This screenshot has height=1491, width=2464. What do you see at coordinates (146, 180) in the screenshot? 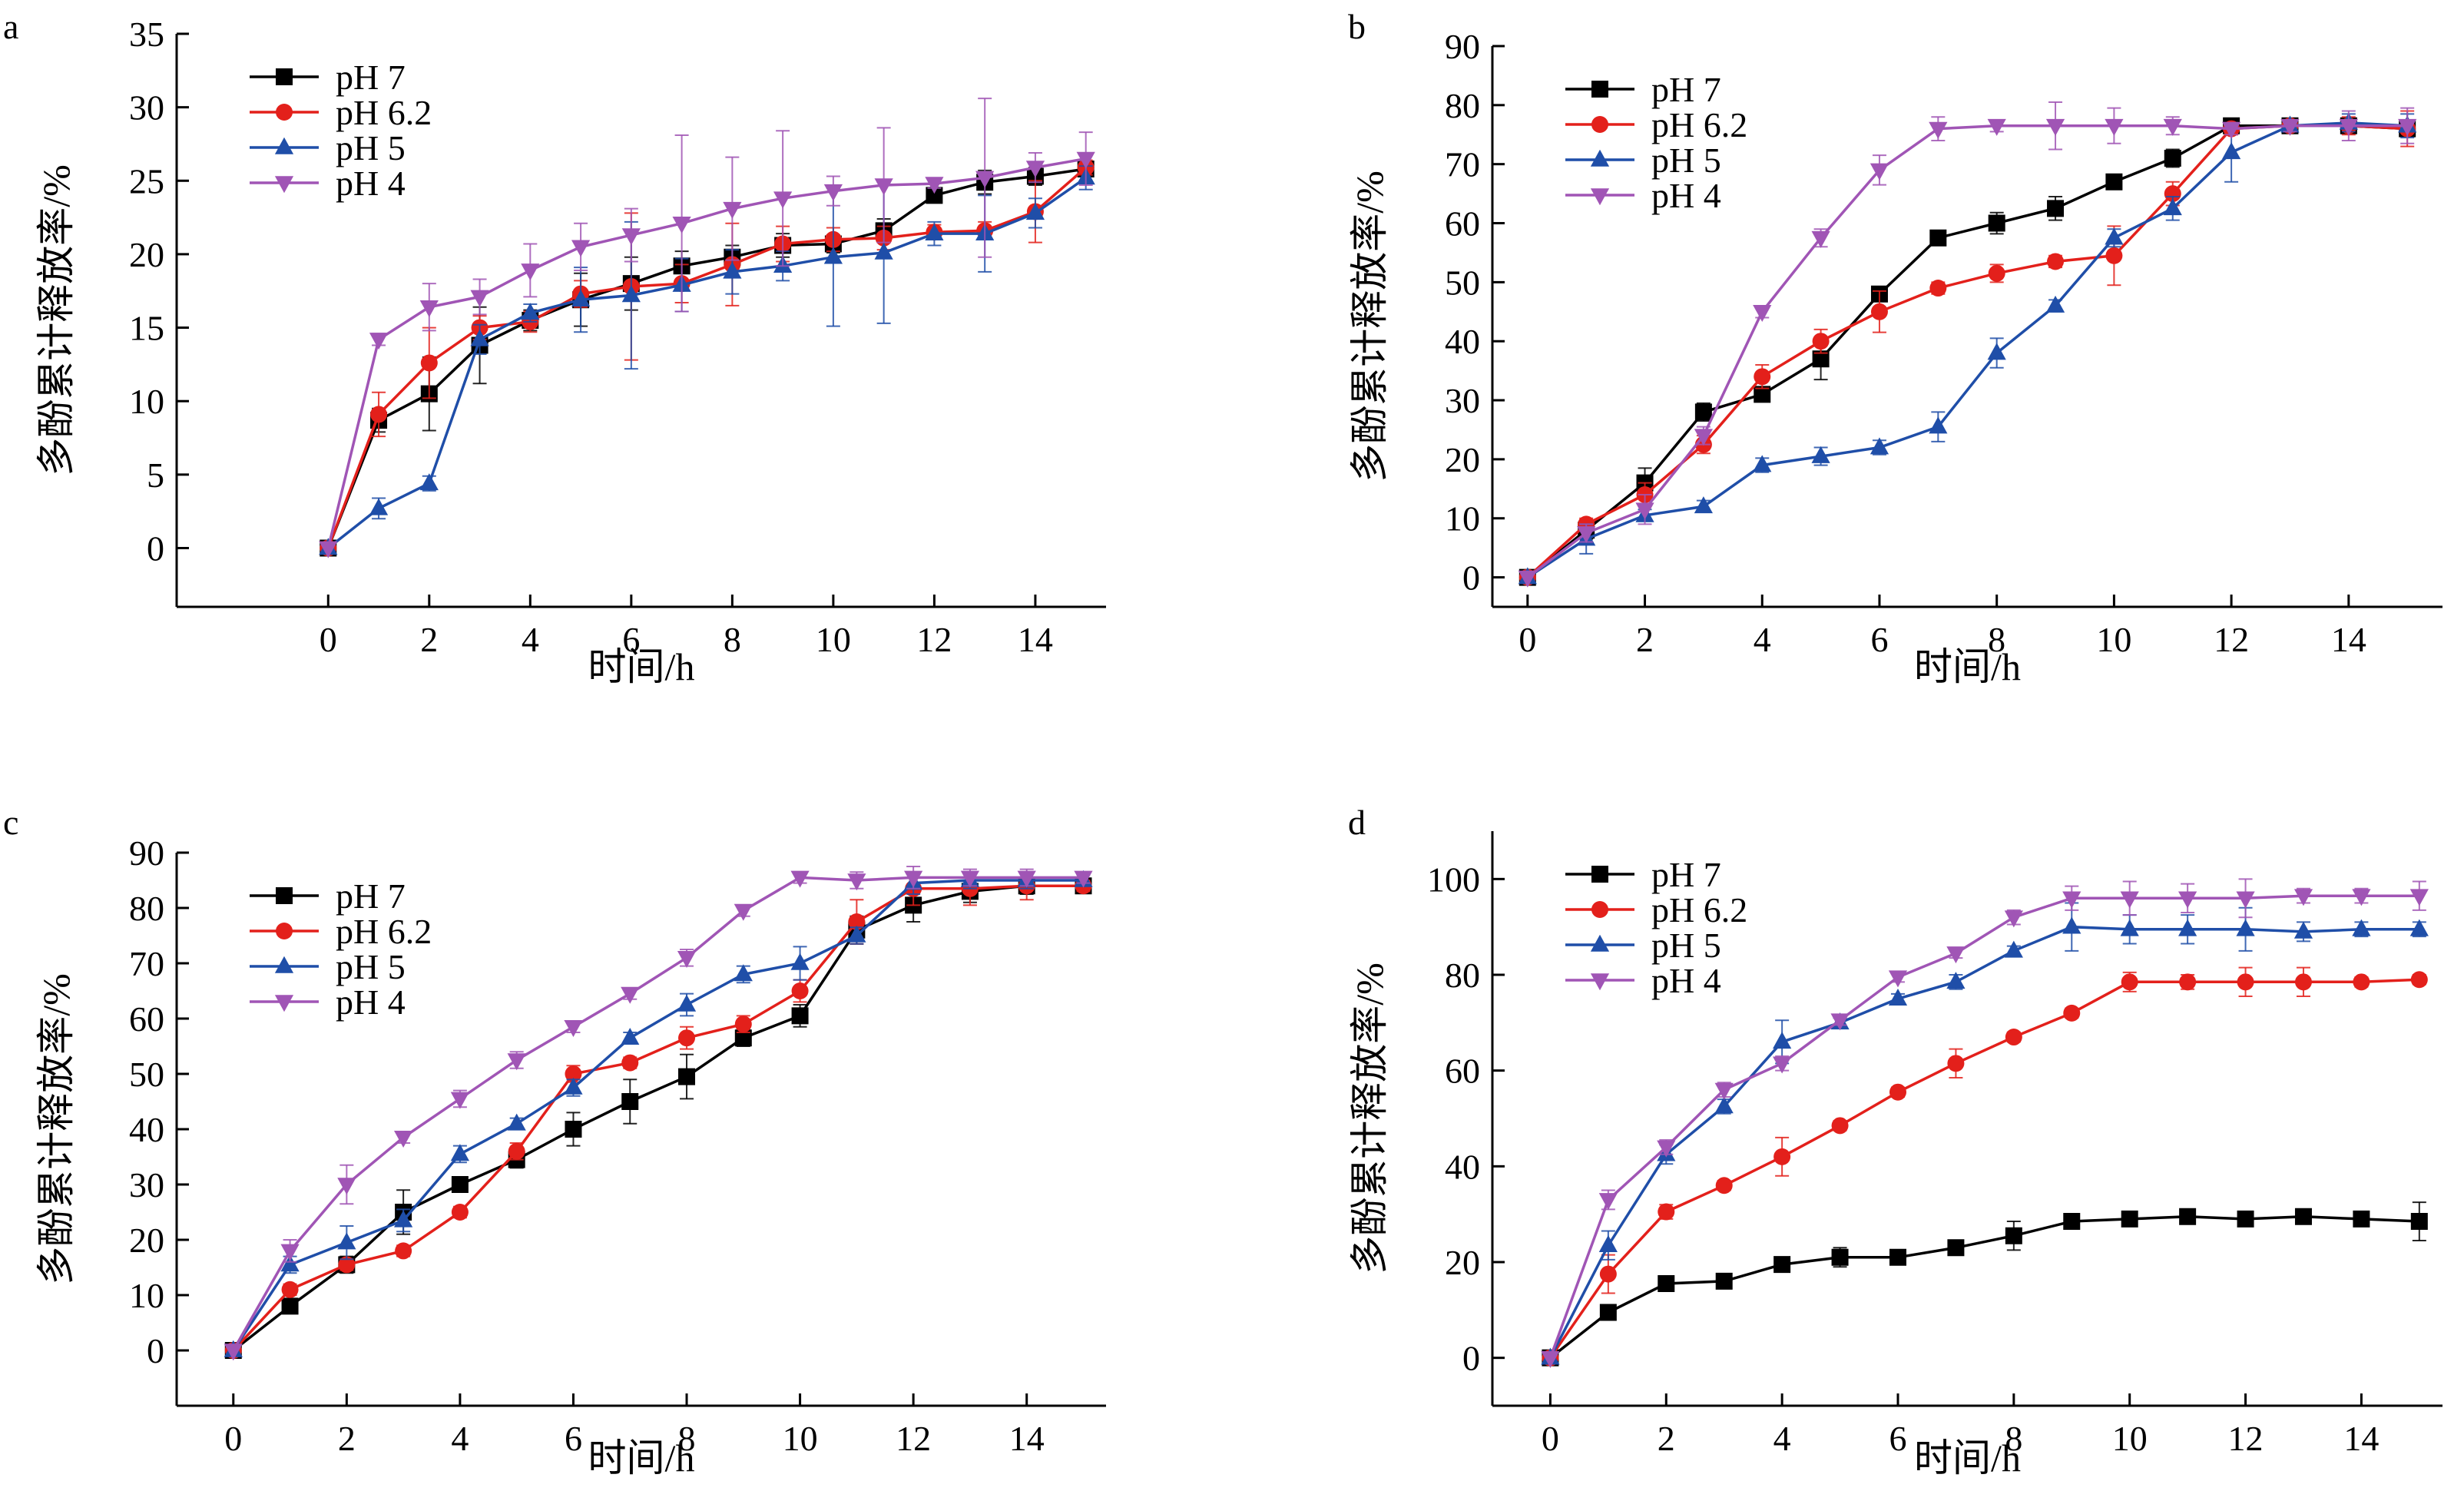
I see `y-tick-label: 25` at bounding box center [146, 180].